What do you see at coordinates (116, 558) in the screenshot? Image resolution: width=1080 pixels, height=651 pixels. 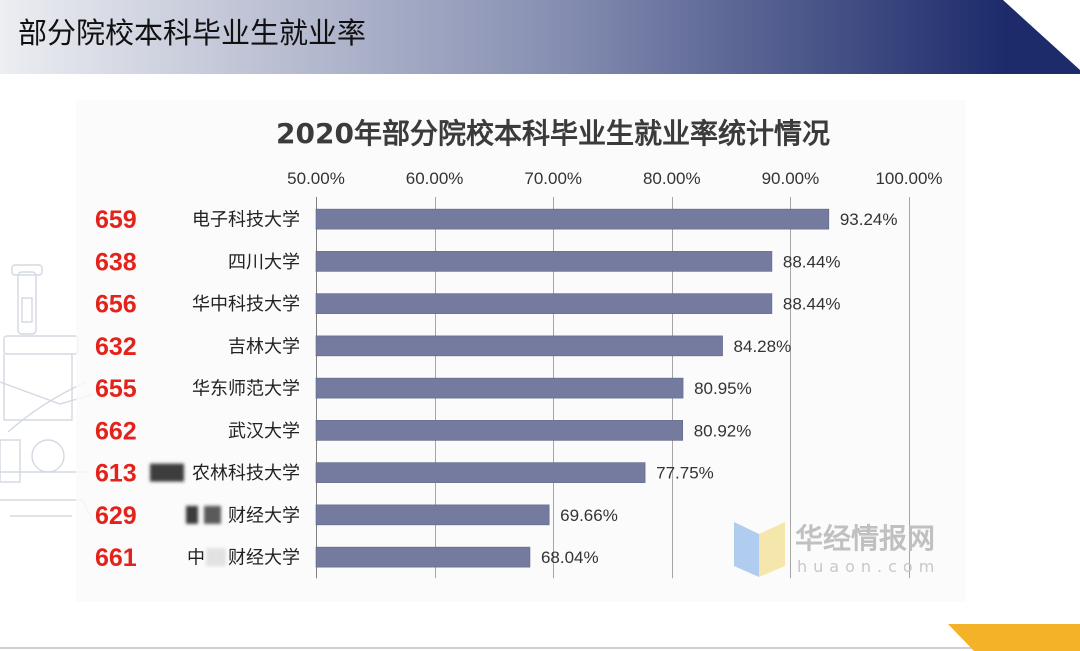 I see `score-number-9: 661` at bounding box center [116, 558].